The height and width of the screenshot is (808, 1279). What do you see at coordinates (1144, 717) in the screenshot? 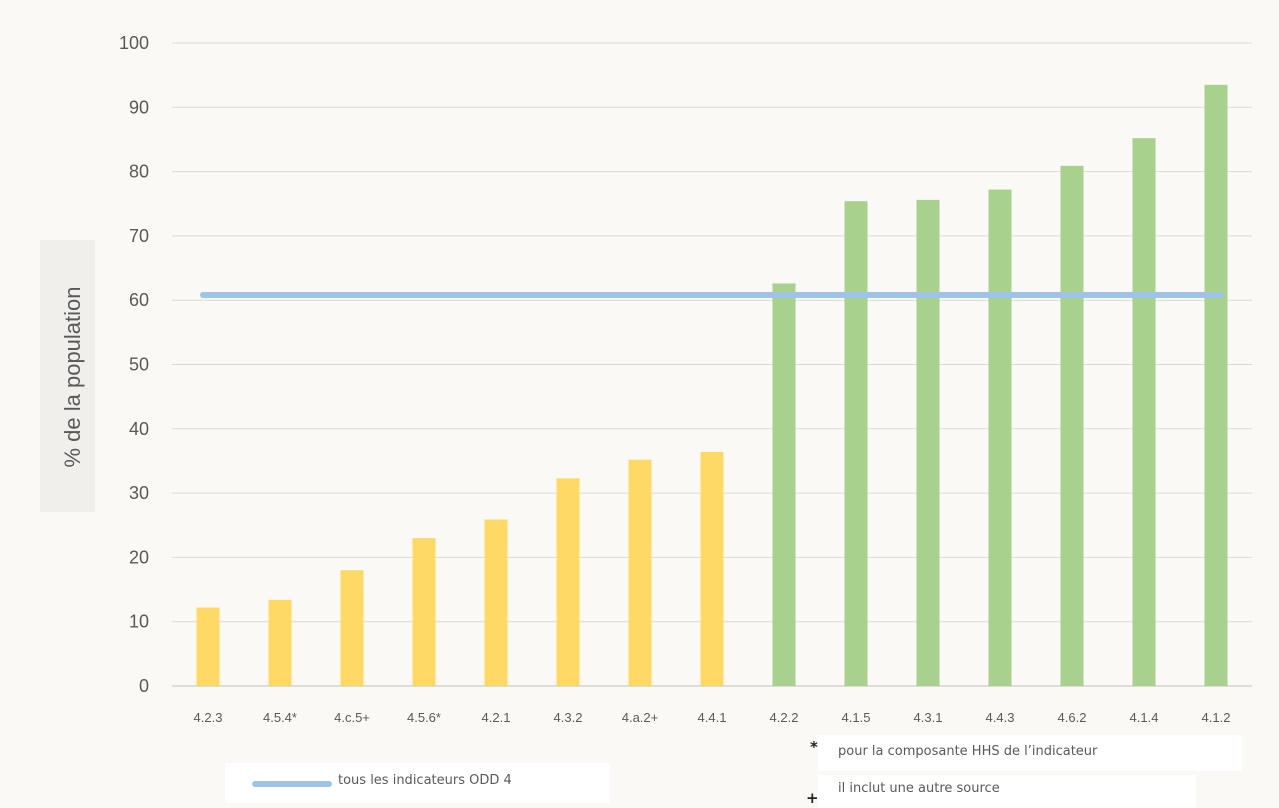
I see `x-tick-label: 4.1.4` at bounding box center [1144, 717].